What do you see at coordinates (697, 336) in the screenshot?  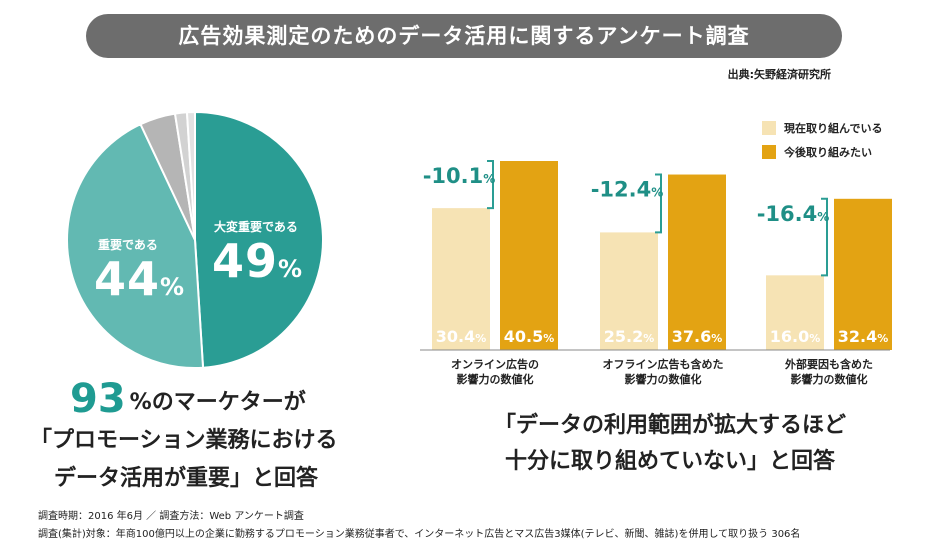 I see `bar-label-future-1: 37.6%` at bounding box center [697, 336].